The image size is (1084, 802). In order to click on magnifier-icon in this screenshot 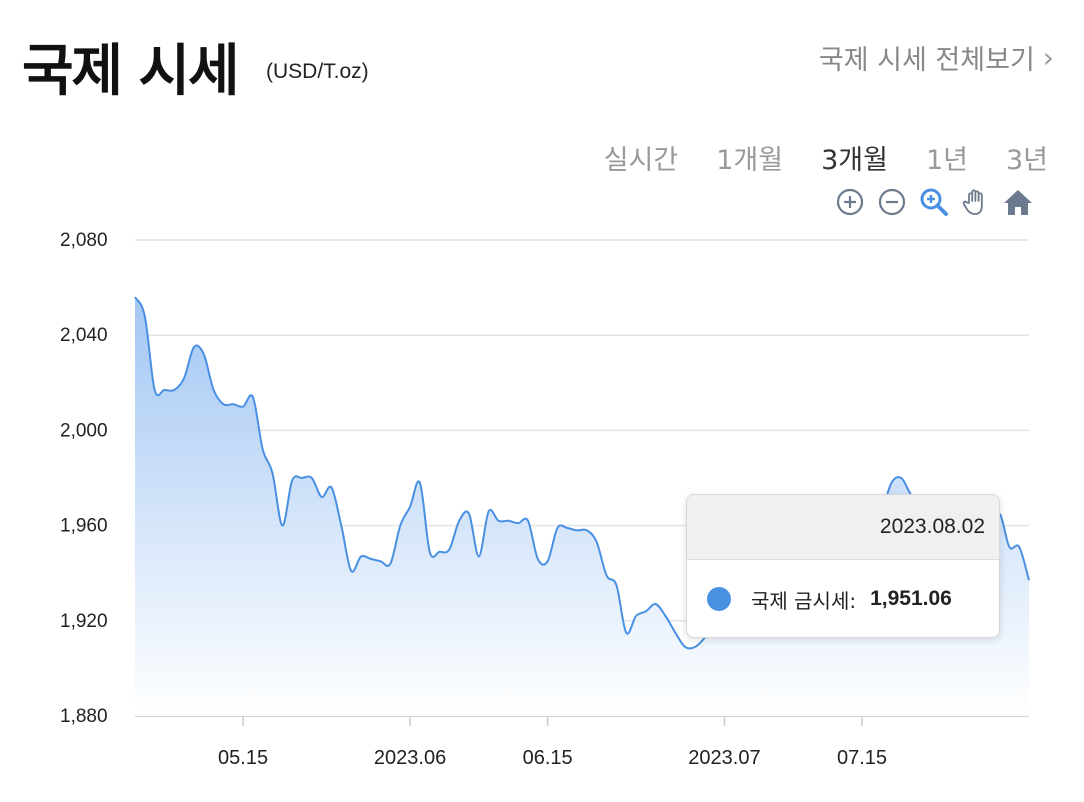, I will do `click(934, 202)`.